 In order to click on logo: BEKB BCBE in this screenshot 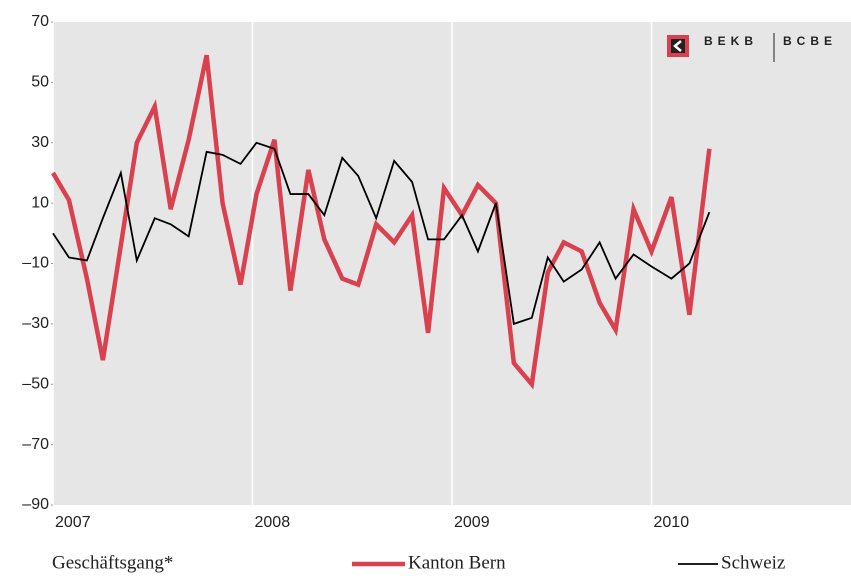, I will do `click(752, 47)`.